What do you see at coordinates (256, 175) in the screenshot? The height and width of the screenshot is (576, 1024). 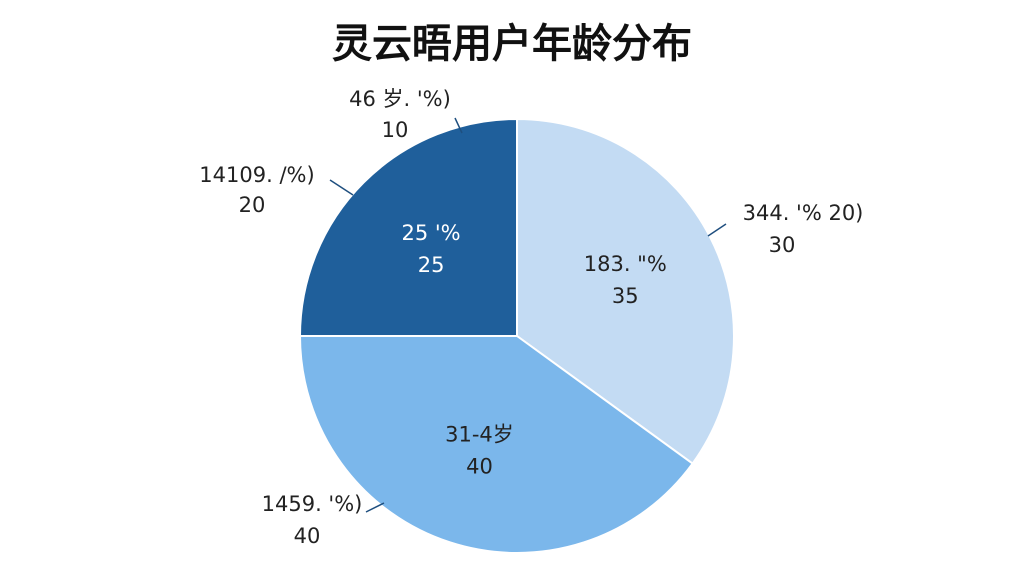 I see `annotation-label: 14109. /%)` at bounding box center [256, 175].